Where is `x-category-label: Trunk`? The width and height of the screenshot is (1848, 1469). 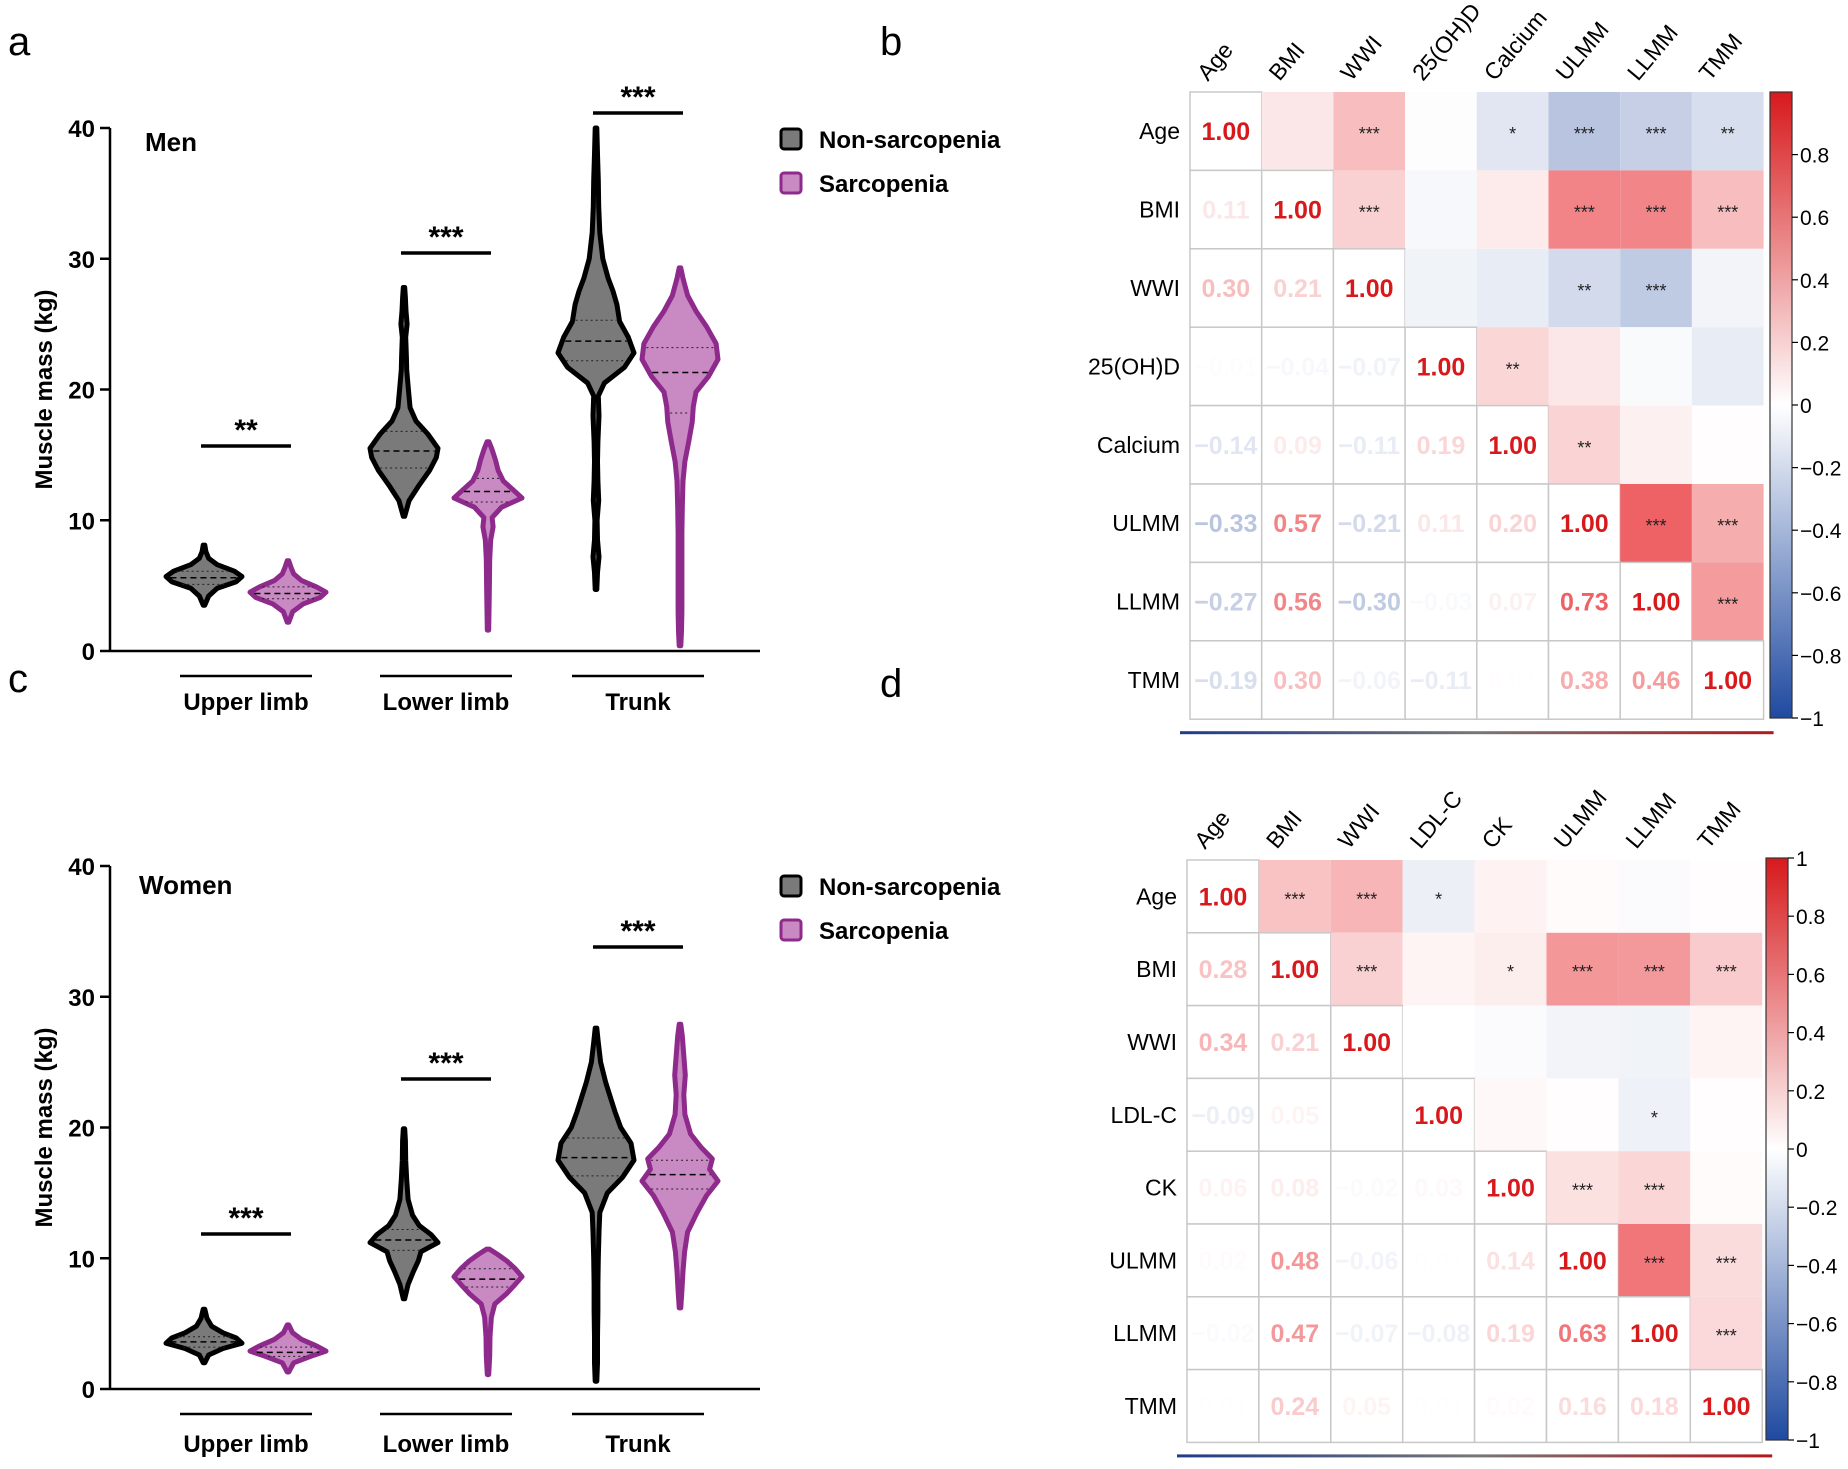
x-category-label: Trunk is located at coordinates (638, 1444).